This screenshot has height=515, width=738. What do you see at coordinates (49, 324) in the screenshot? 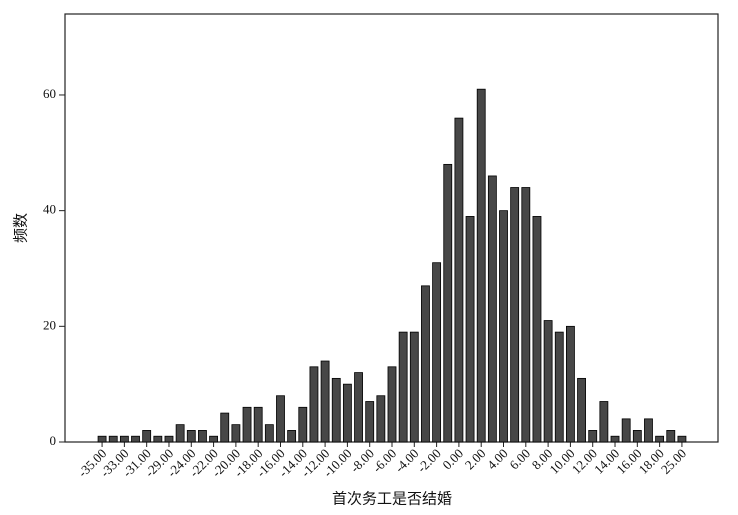
I see `y-tick-label: 20` at bounding box center [49, 324].